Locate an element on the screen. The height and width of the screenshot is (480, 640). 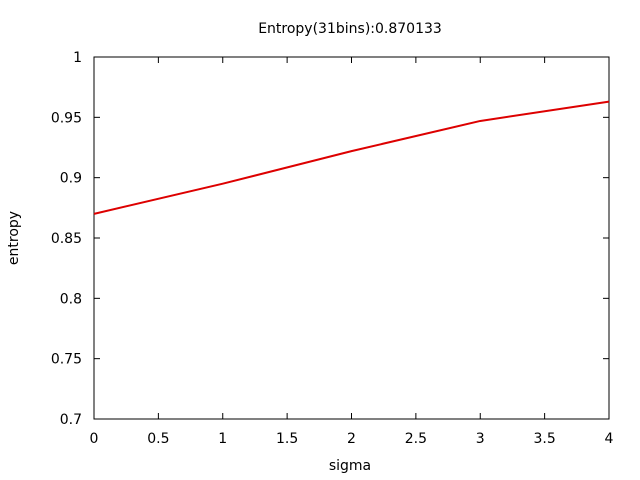
y-tick-label: 0.7 is located at coordinates (71, 420).